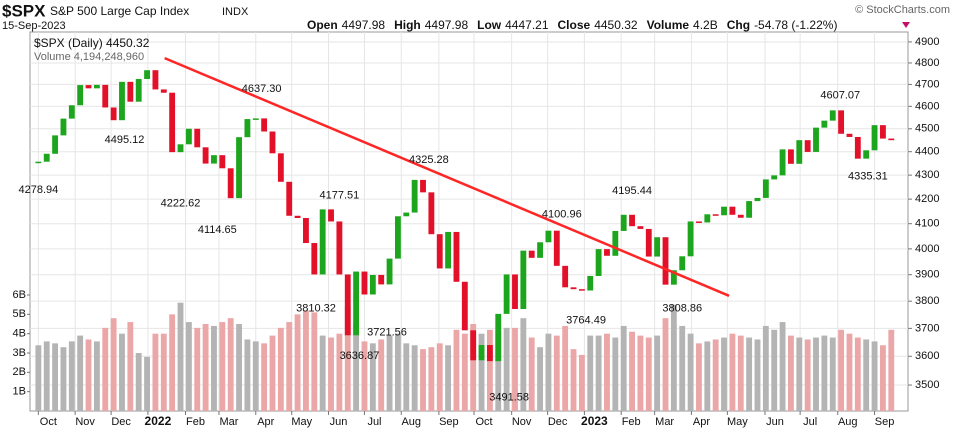  What do you see at coordinates (19, 314) in the screenshot?
I see `volume-tick-label: 5B` at bounding box center [19, 314].